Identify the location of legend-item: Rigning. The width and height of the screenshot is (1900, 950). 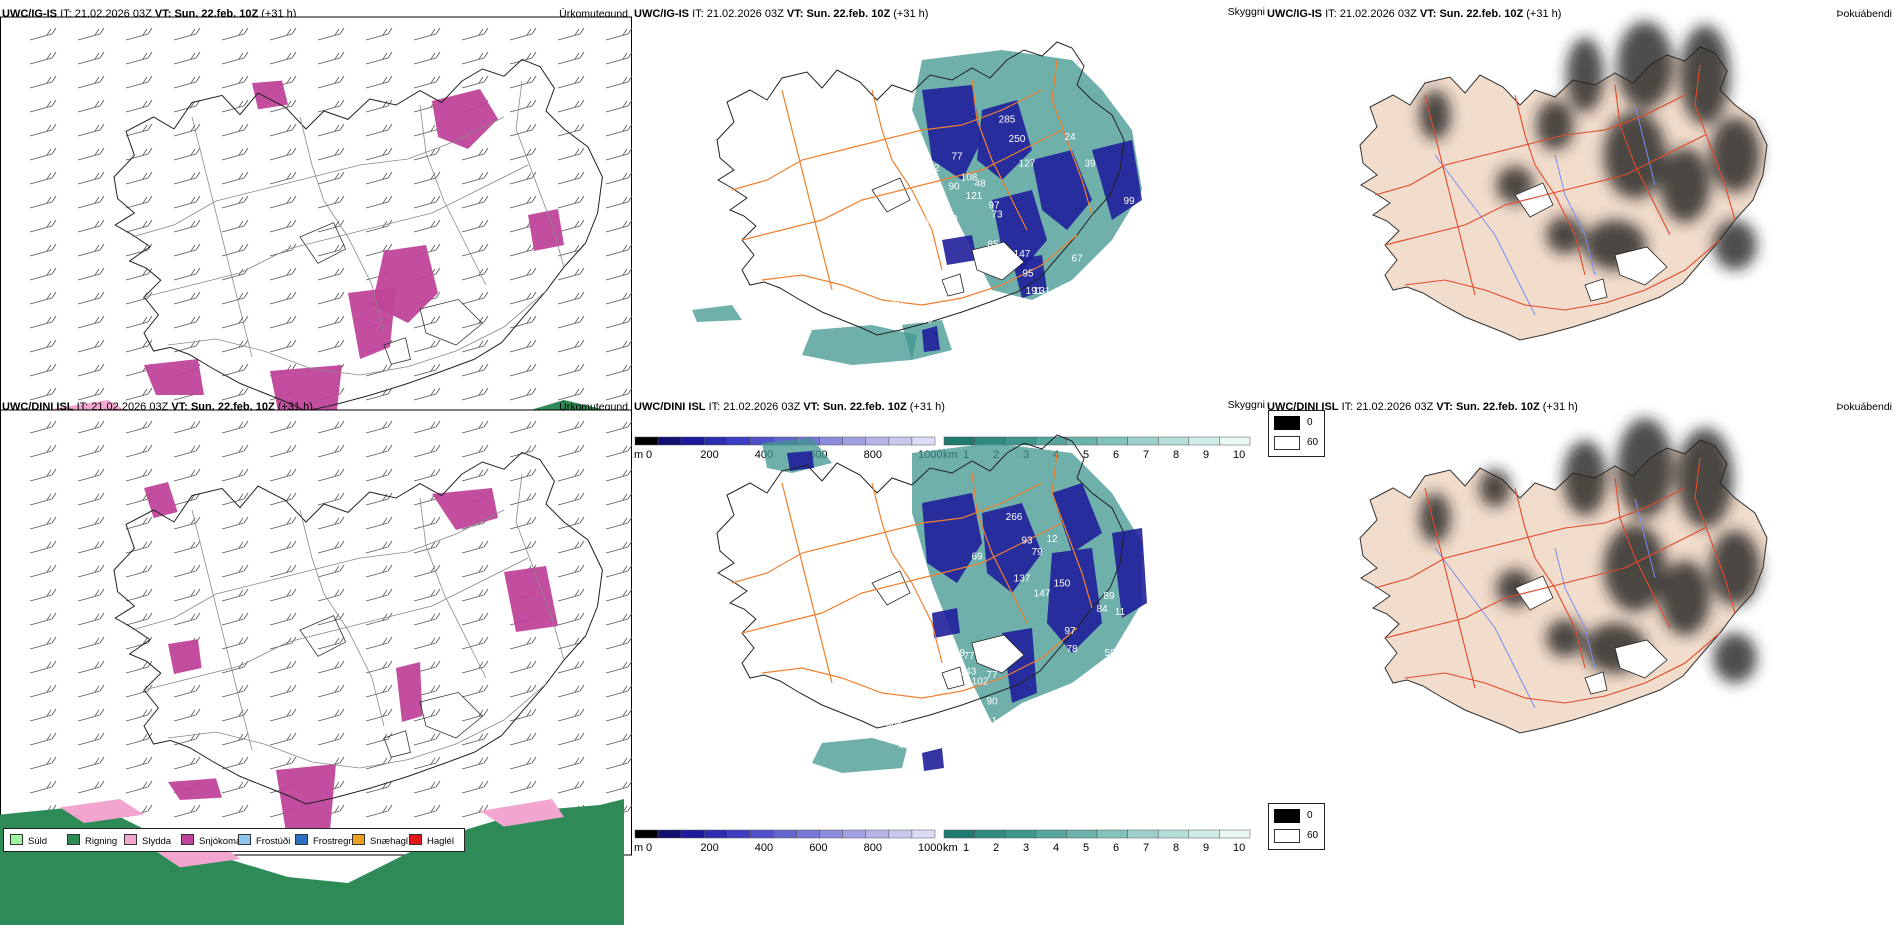
(92, 840).